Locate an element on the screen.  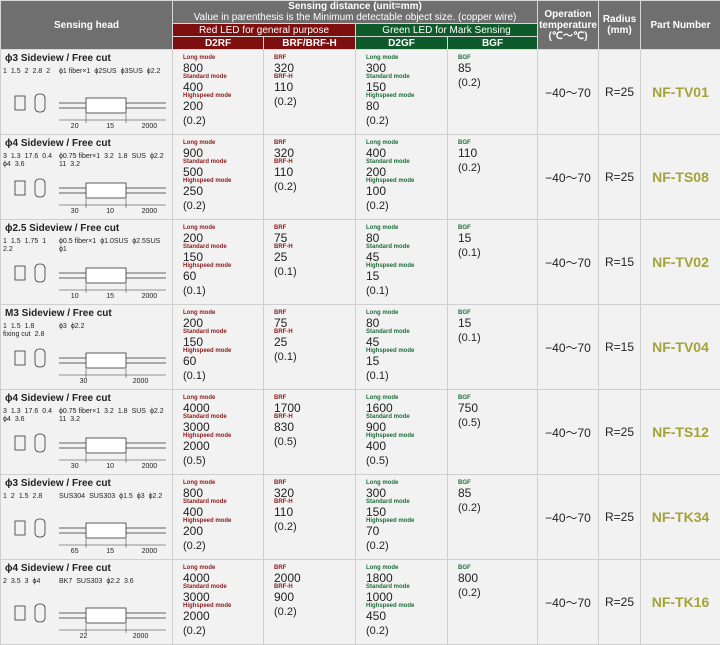
callout-label: ϕ2.5SUS is located at coordinates (146, 242).